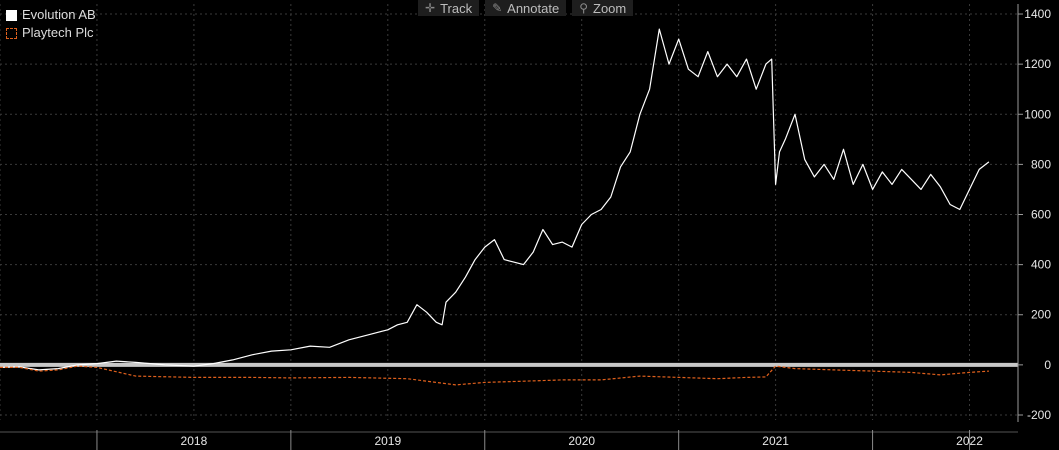 Image resolution: width=1059 pixels, height=450 pixels. Describe the element at coordinates (194, 441) in the screenshot. I see `x-tick-label: 2018` at that location.